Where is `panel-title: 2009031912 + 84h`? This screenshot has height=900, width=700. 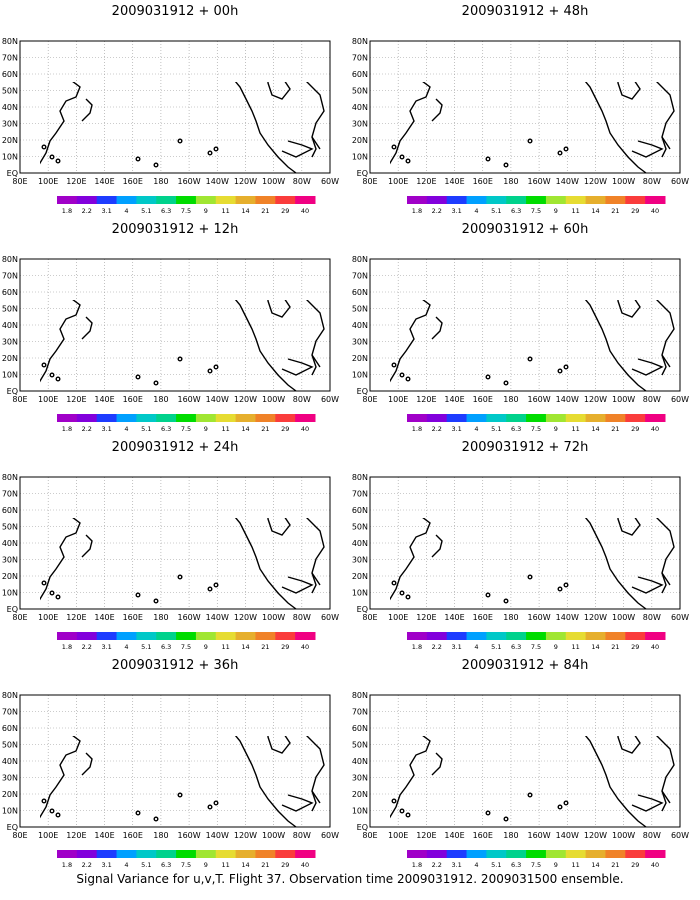
panel-title: 2009031912 + 84h is located at coordinates (525, 665).